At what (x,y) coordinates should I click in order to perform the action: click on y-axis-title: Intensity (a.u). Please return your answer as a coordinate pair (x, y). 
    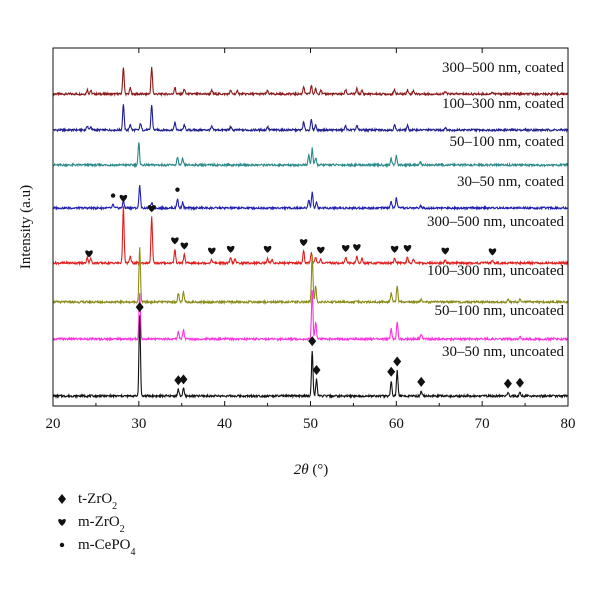
    Looking at the image, I should click on (26, 227).